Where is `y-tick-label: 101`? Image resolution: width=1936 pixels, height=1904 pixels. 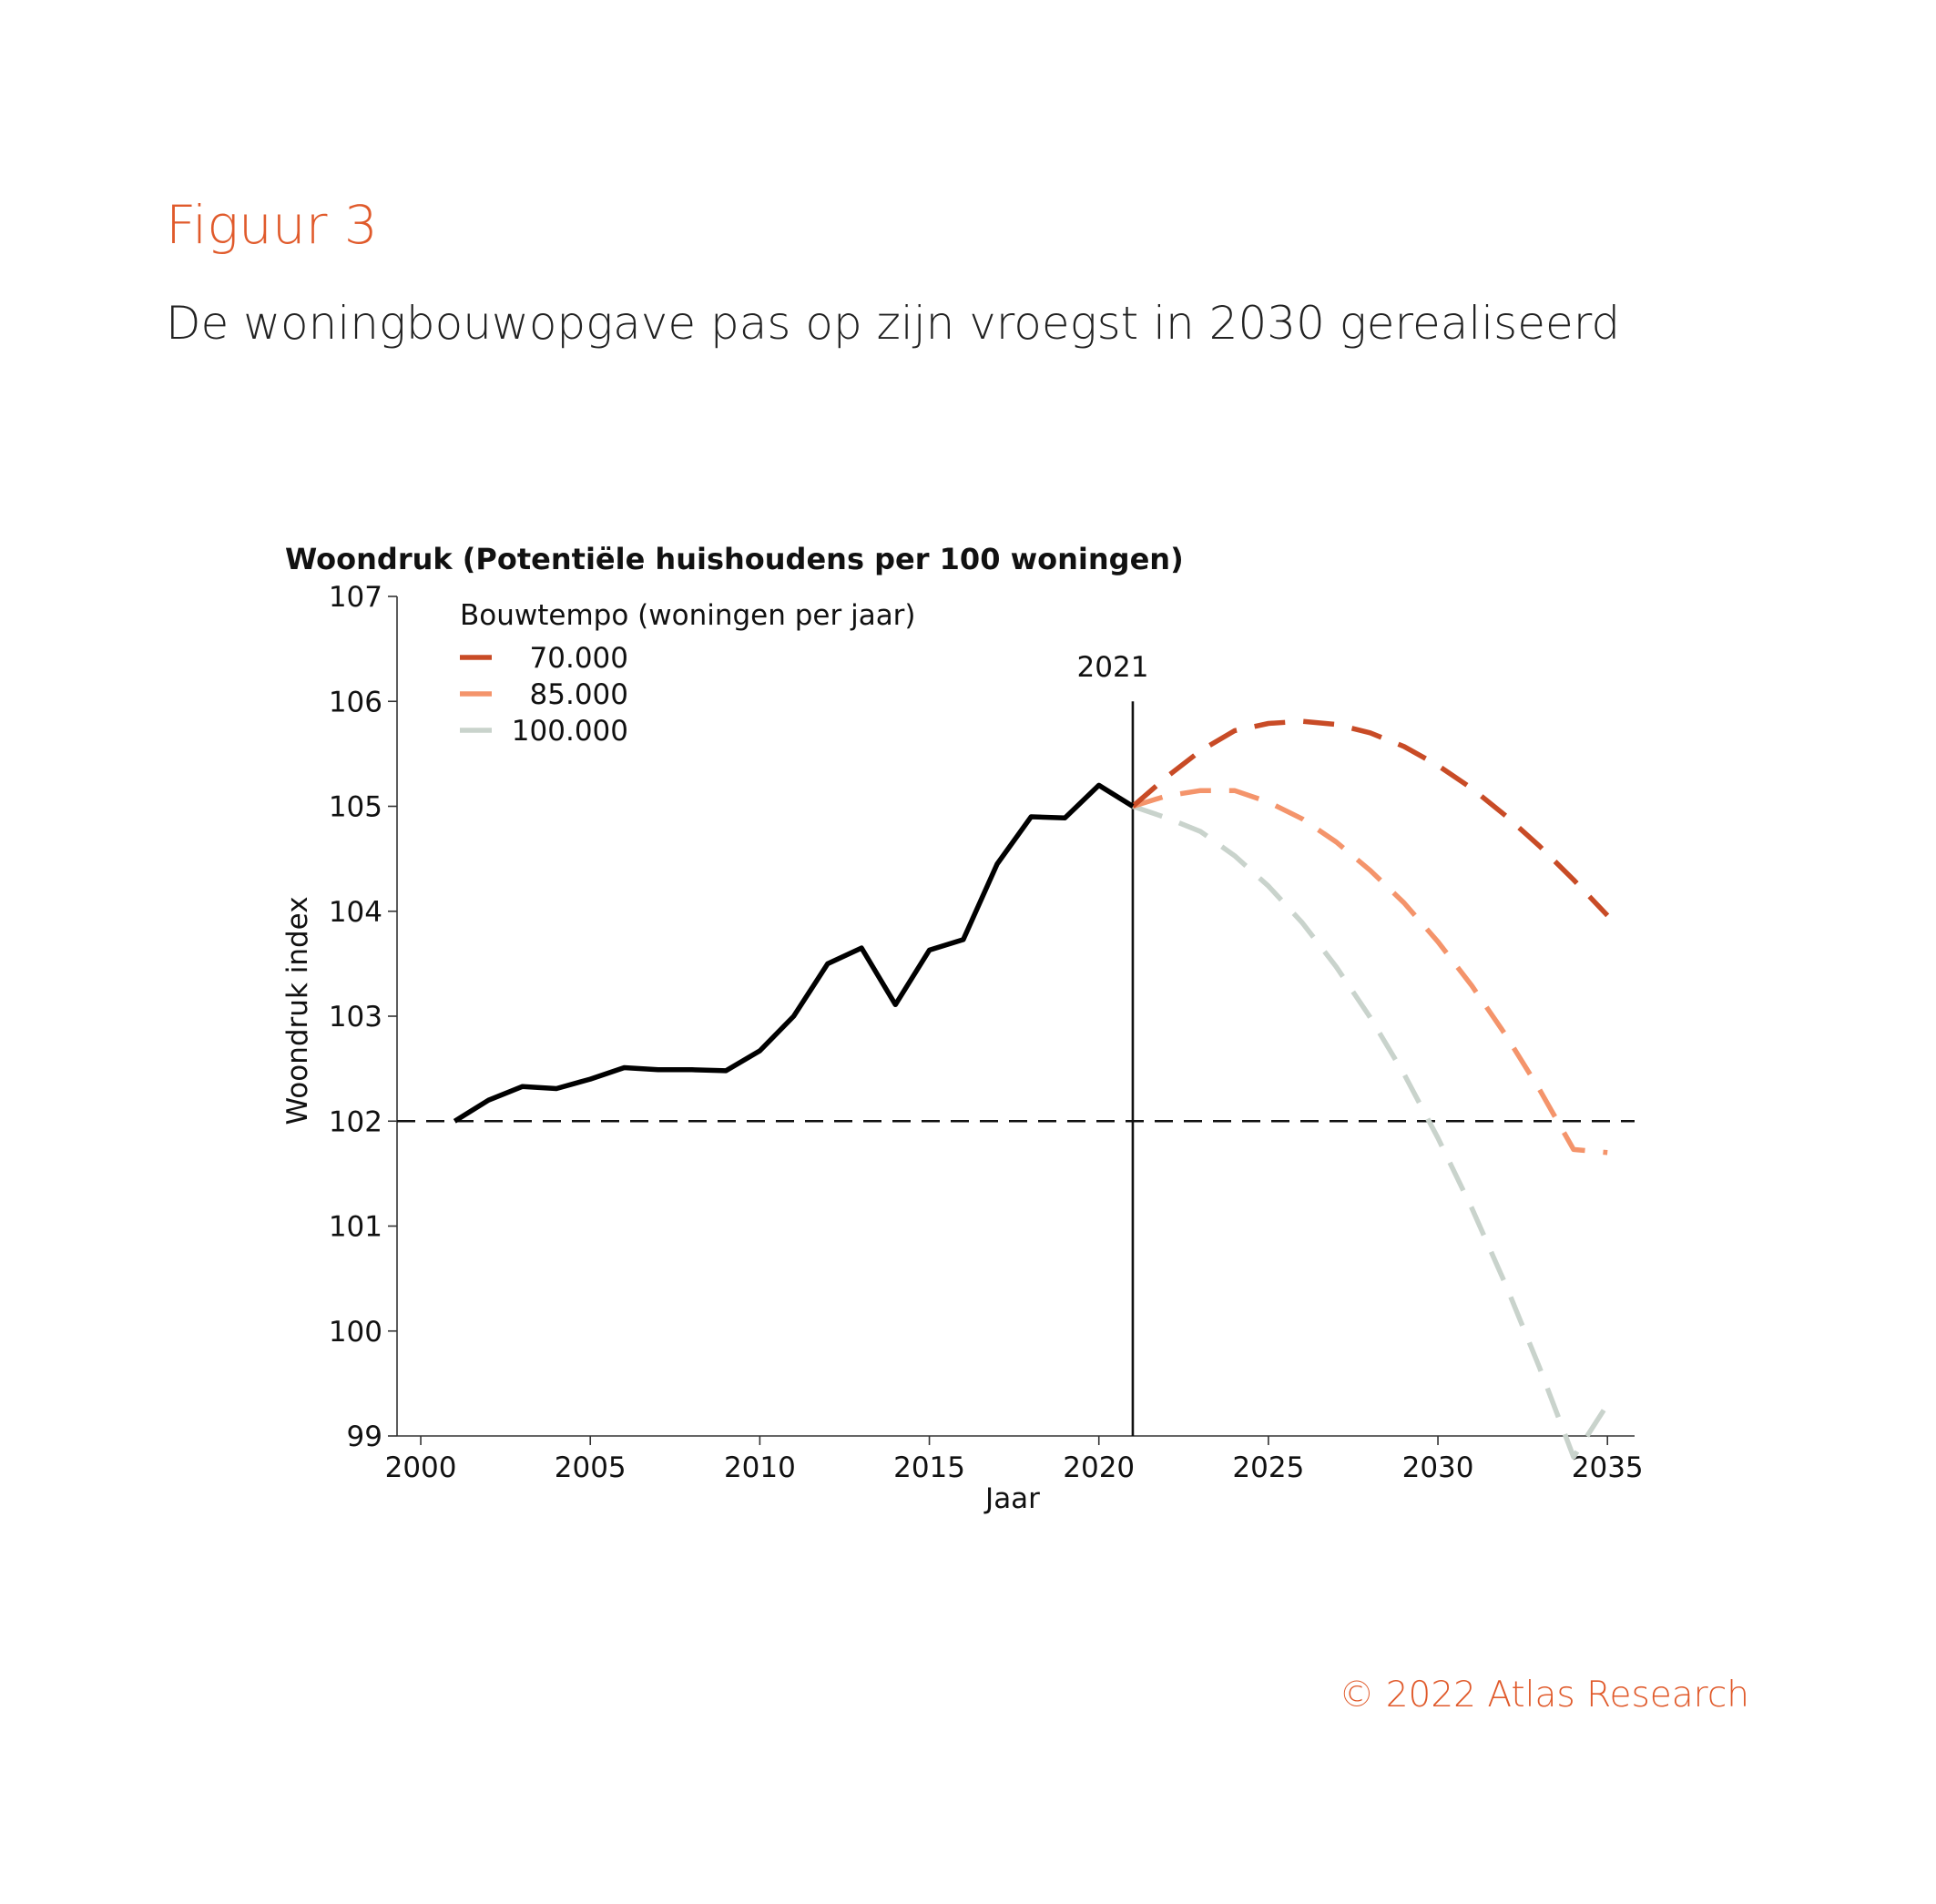 y-tick-label: 101 is located at coordinates (355, 1227).